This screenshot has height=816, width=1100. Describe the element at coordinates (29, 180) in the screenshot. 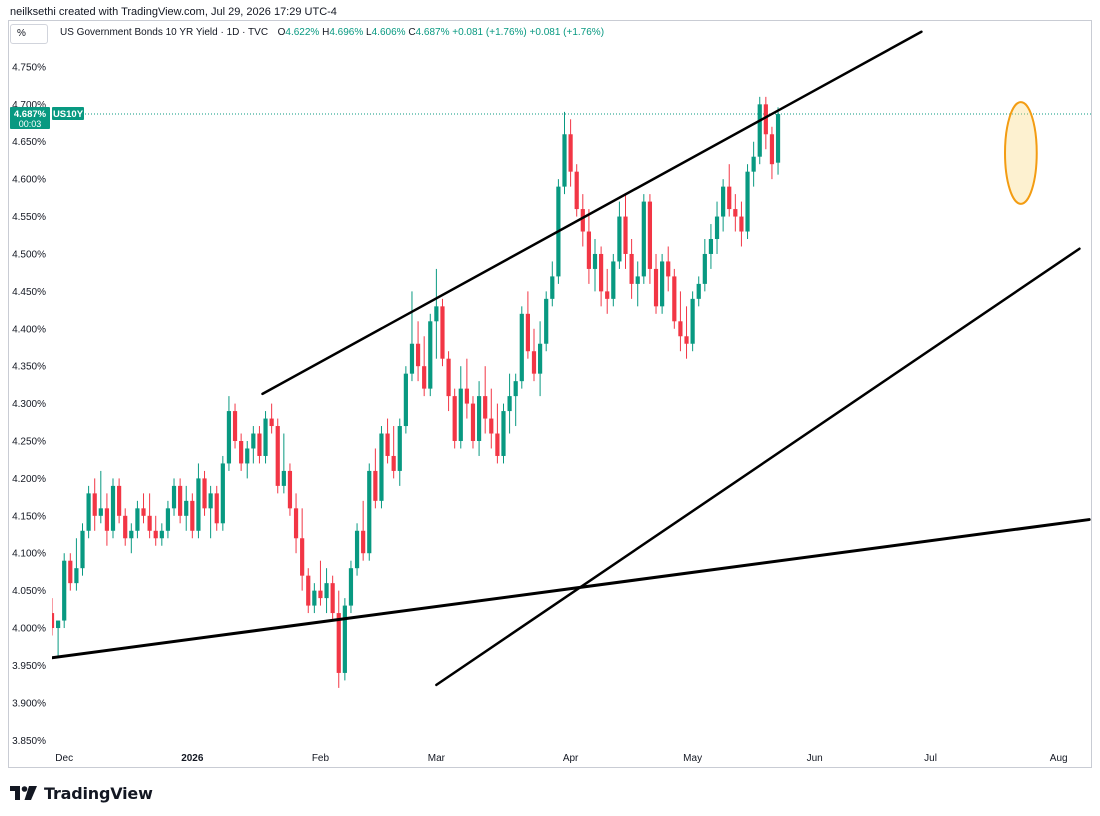

I see `y-tick-label: 4.600%` at that location.